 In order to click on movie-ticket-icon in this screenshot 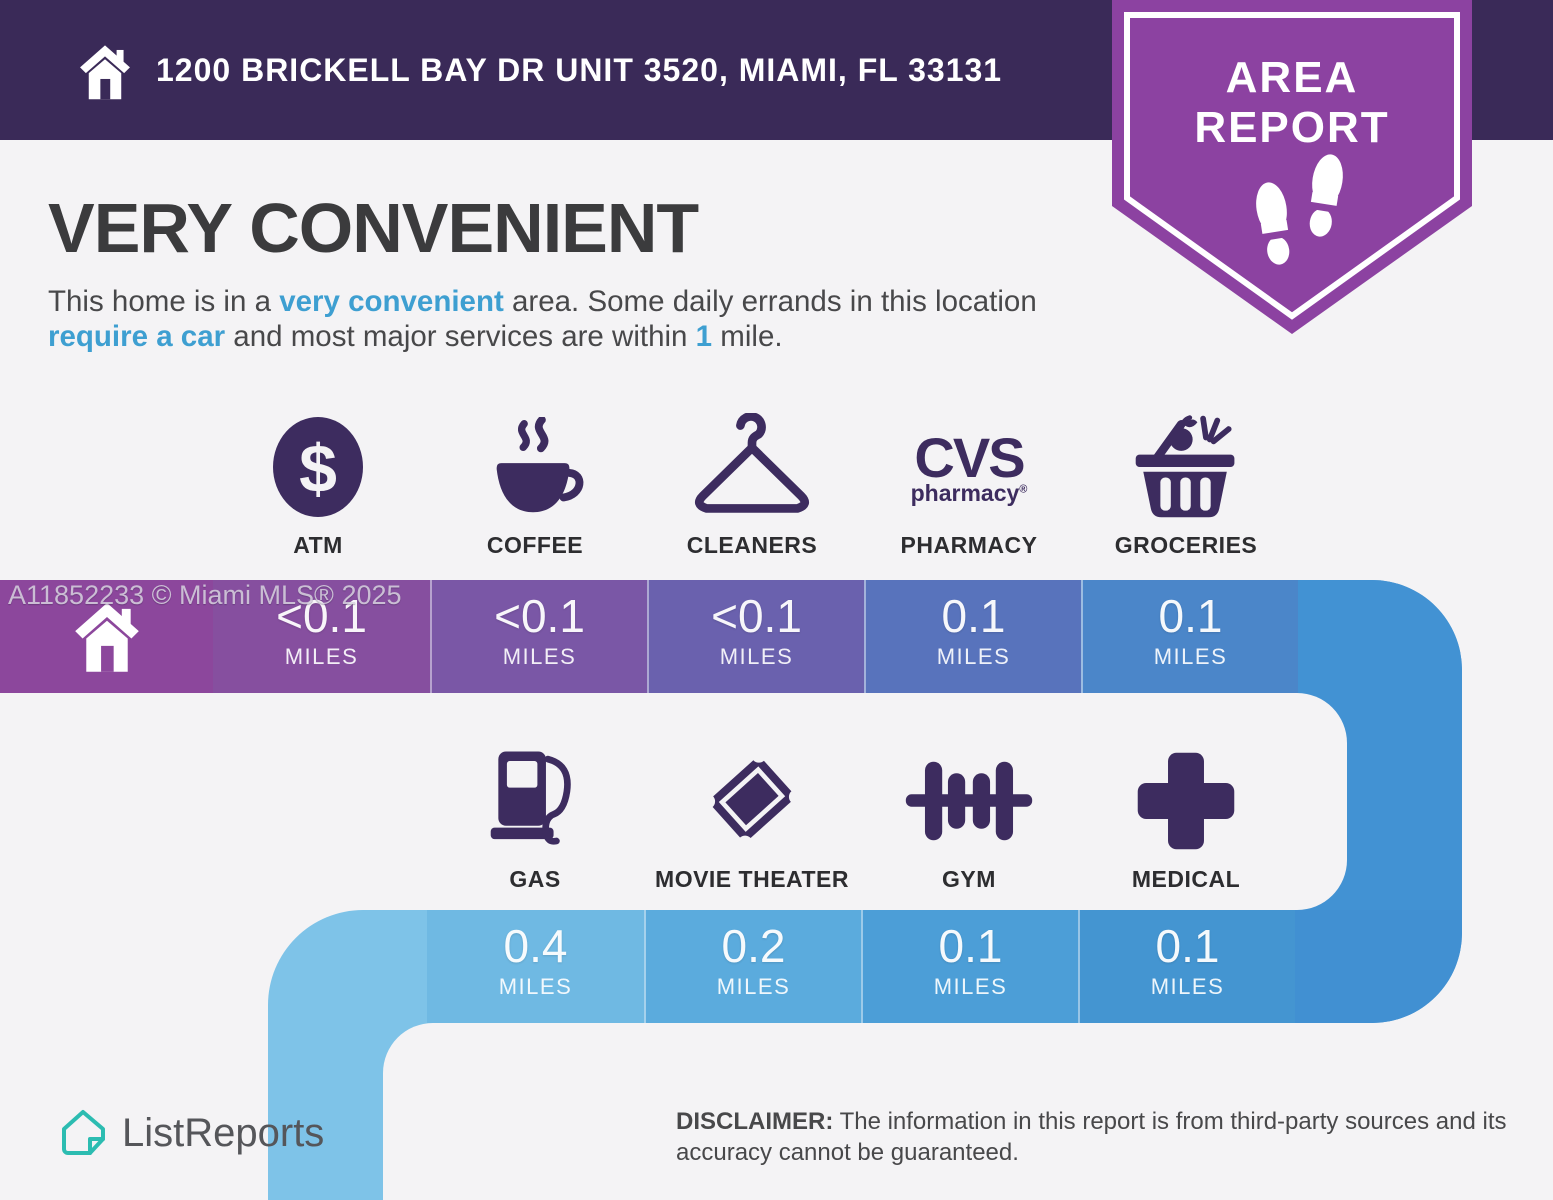, I will do `click(752, 799)`.